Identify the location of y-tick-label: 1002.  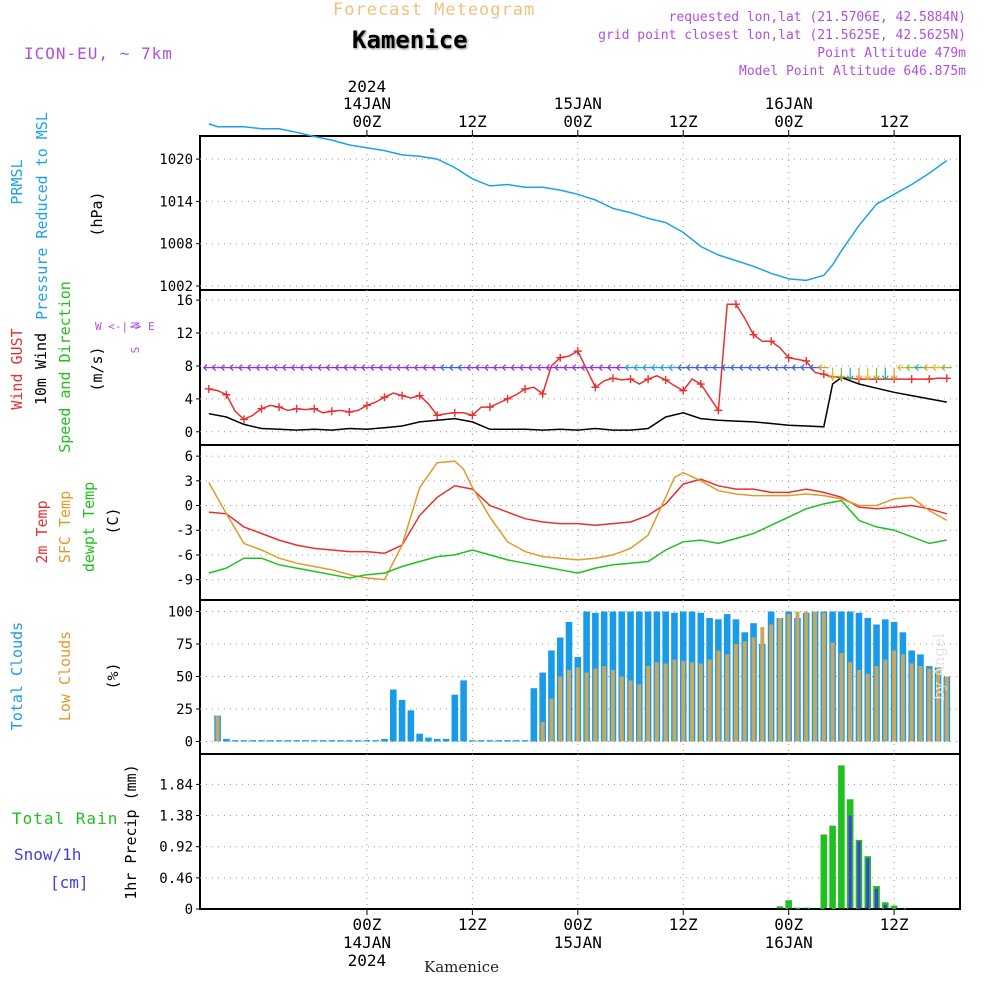
(176, 287).